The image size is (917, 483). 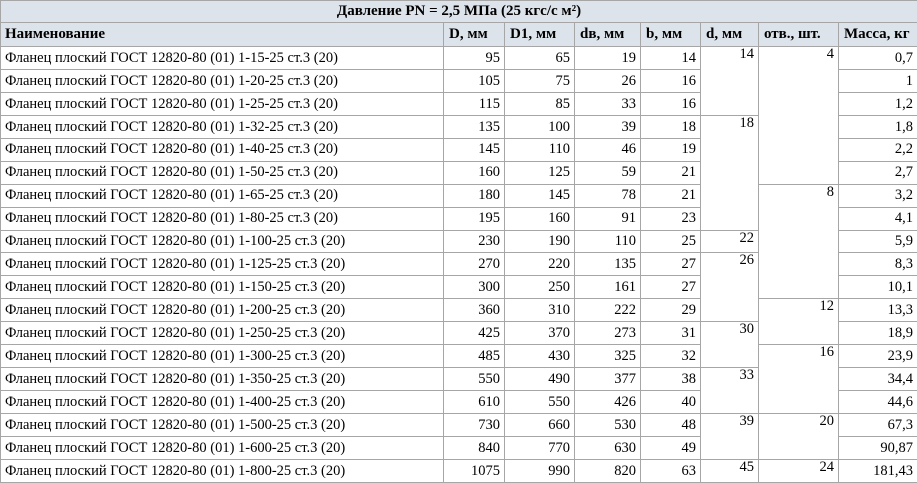 I want to click on cell-otv: 4, so click(x=798, y=115).